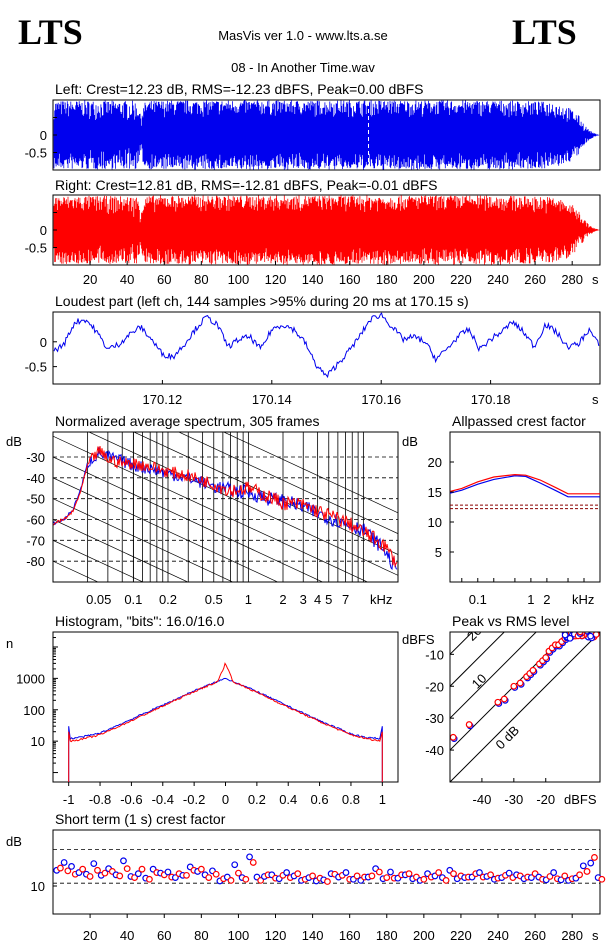 Image resolution: width=606 pixels, height=945 pixels. I want to click on short-term-xtick-label-10: 220, so click(461, 935).